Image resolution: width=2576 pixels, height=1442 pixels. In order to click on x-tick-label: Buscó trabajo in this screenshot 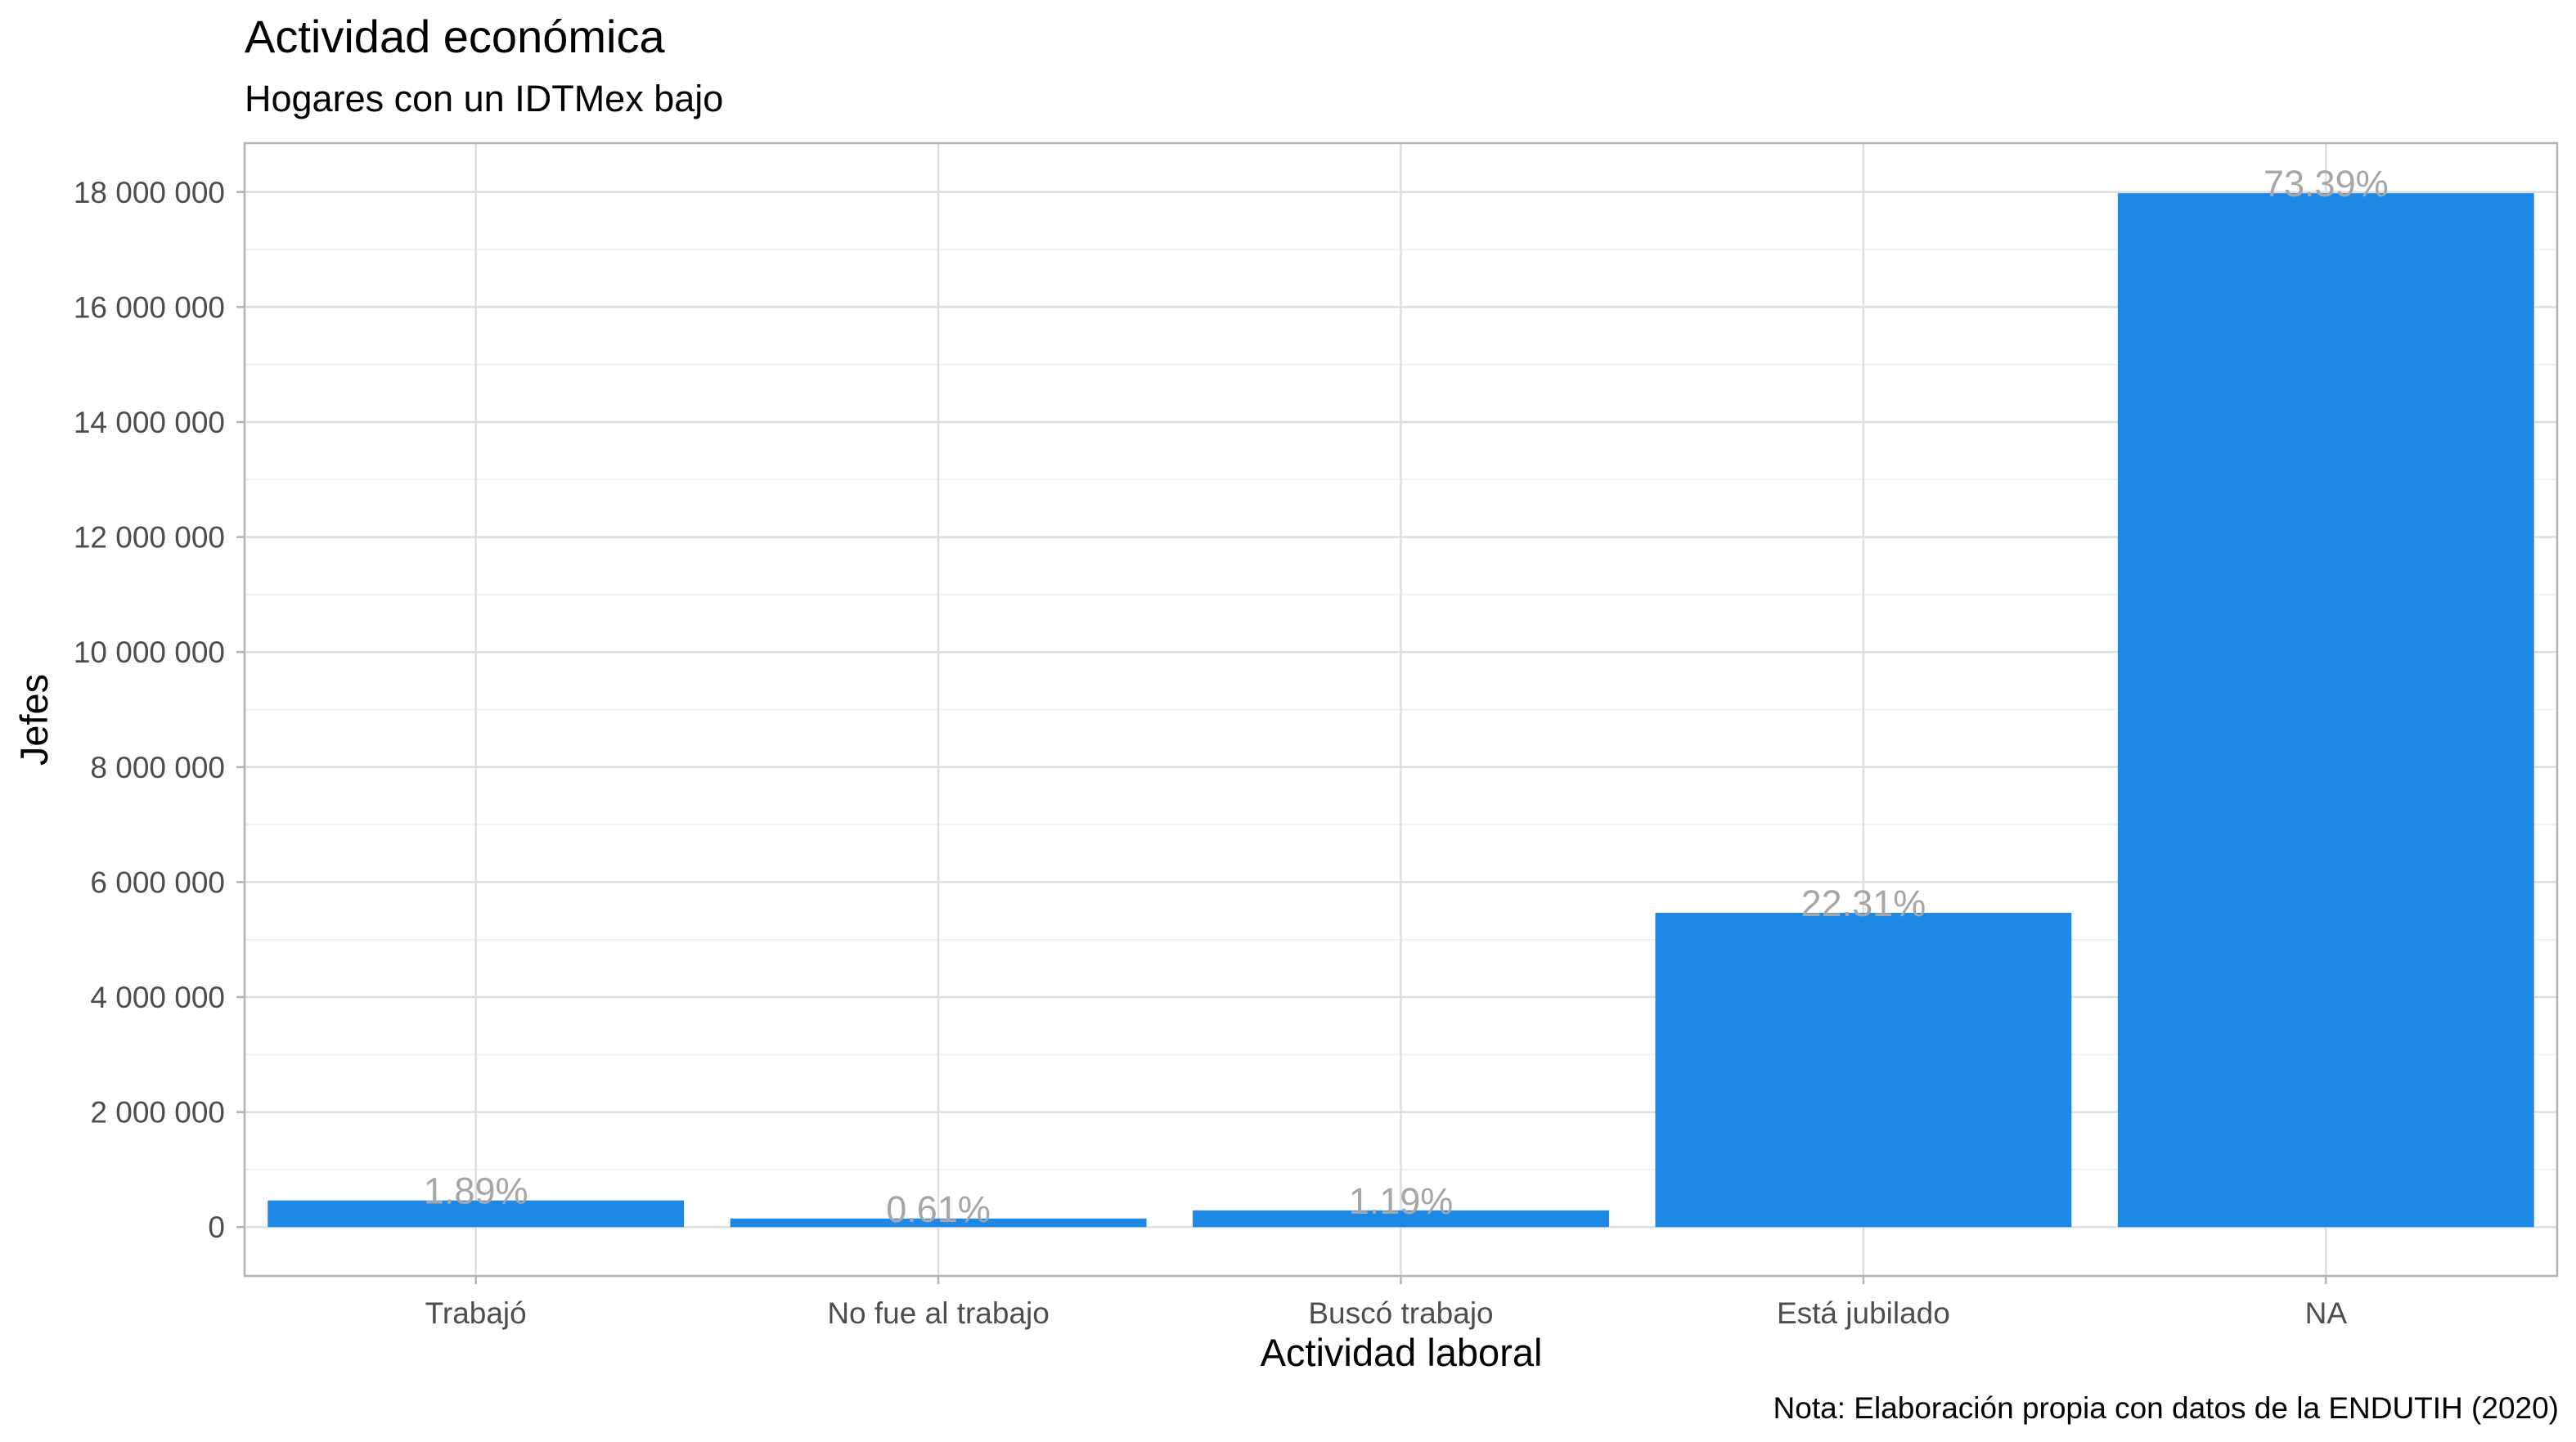, I will do `click(1400, 1313)`.